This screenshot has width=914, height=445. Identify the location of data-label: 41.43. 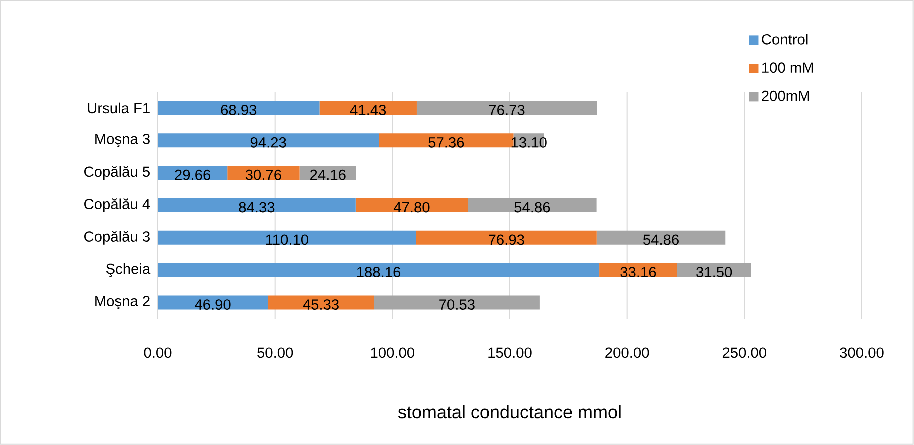
(368, 110).